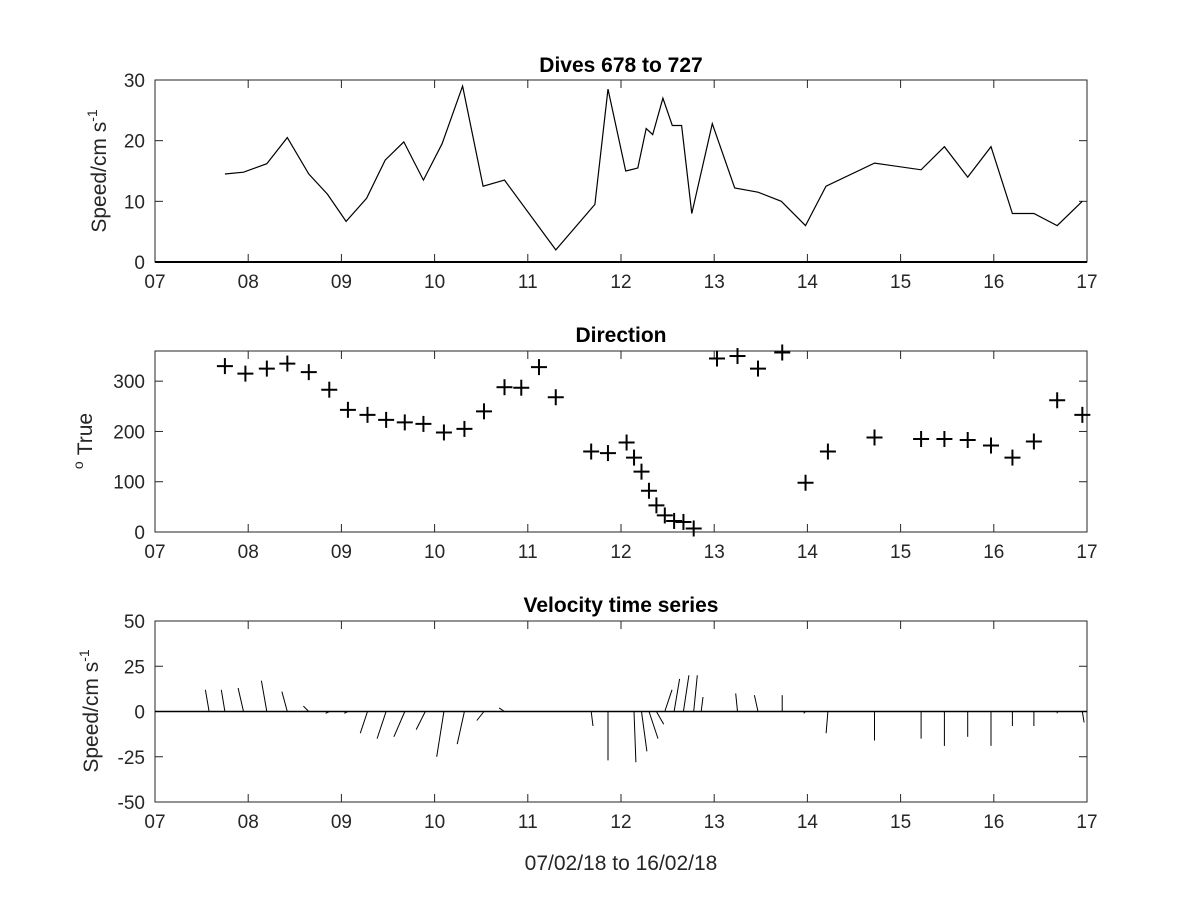 The image size is (1200, 900). Describe the element at coordinates (341, 552) in the screenshot. I see `direction-xtick-label: 09` at that location.